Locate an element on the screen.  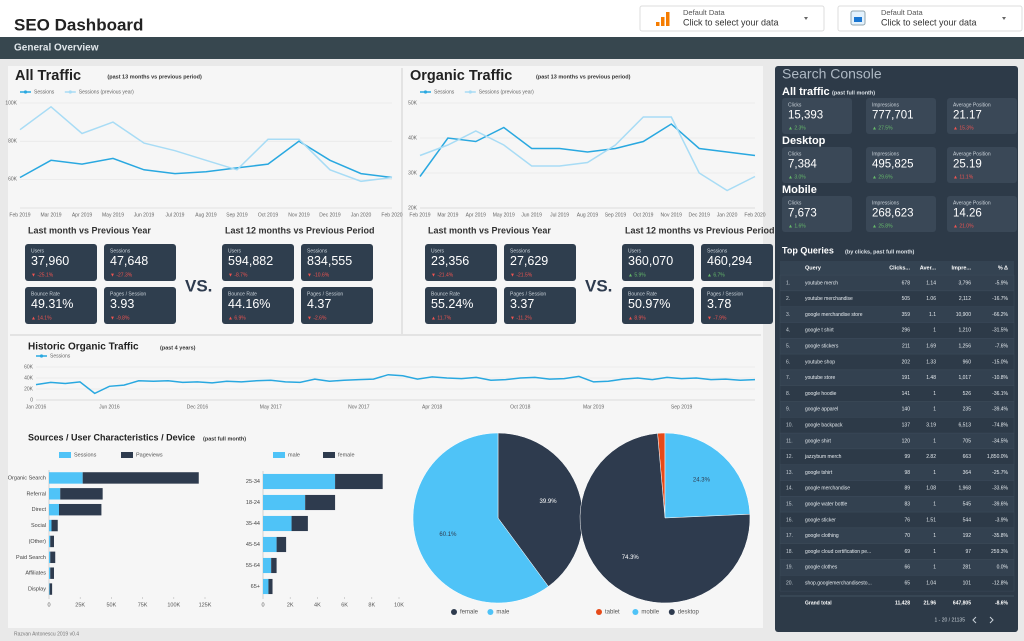
source-icon is located at coordinates (663, 21).